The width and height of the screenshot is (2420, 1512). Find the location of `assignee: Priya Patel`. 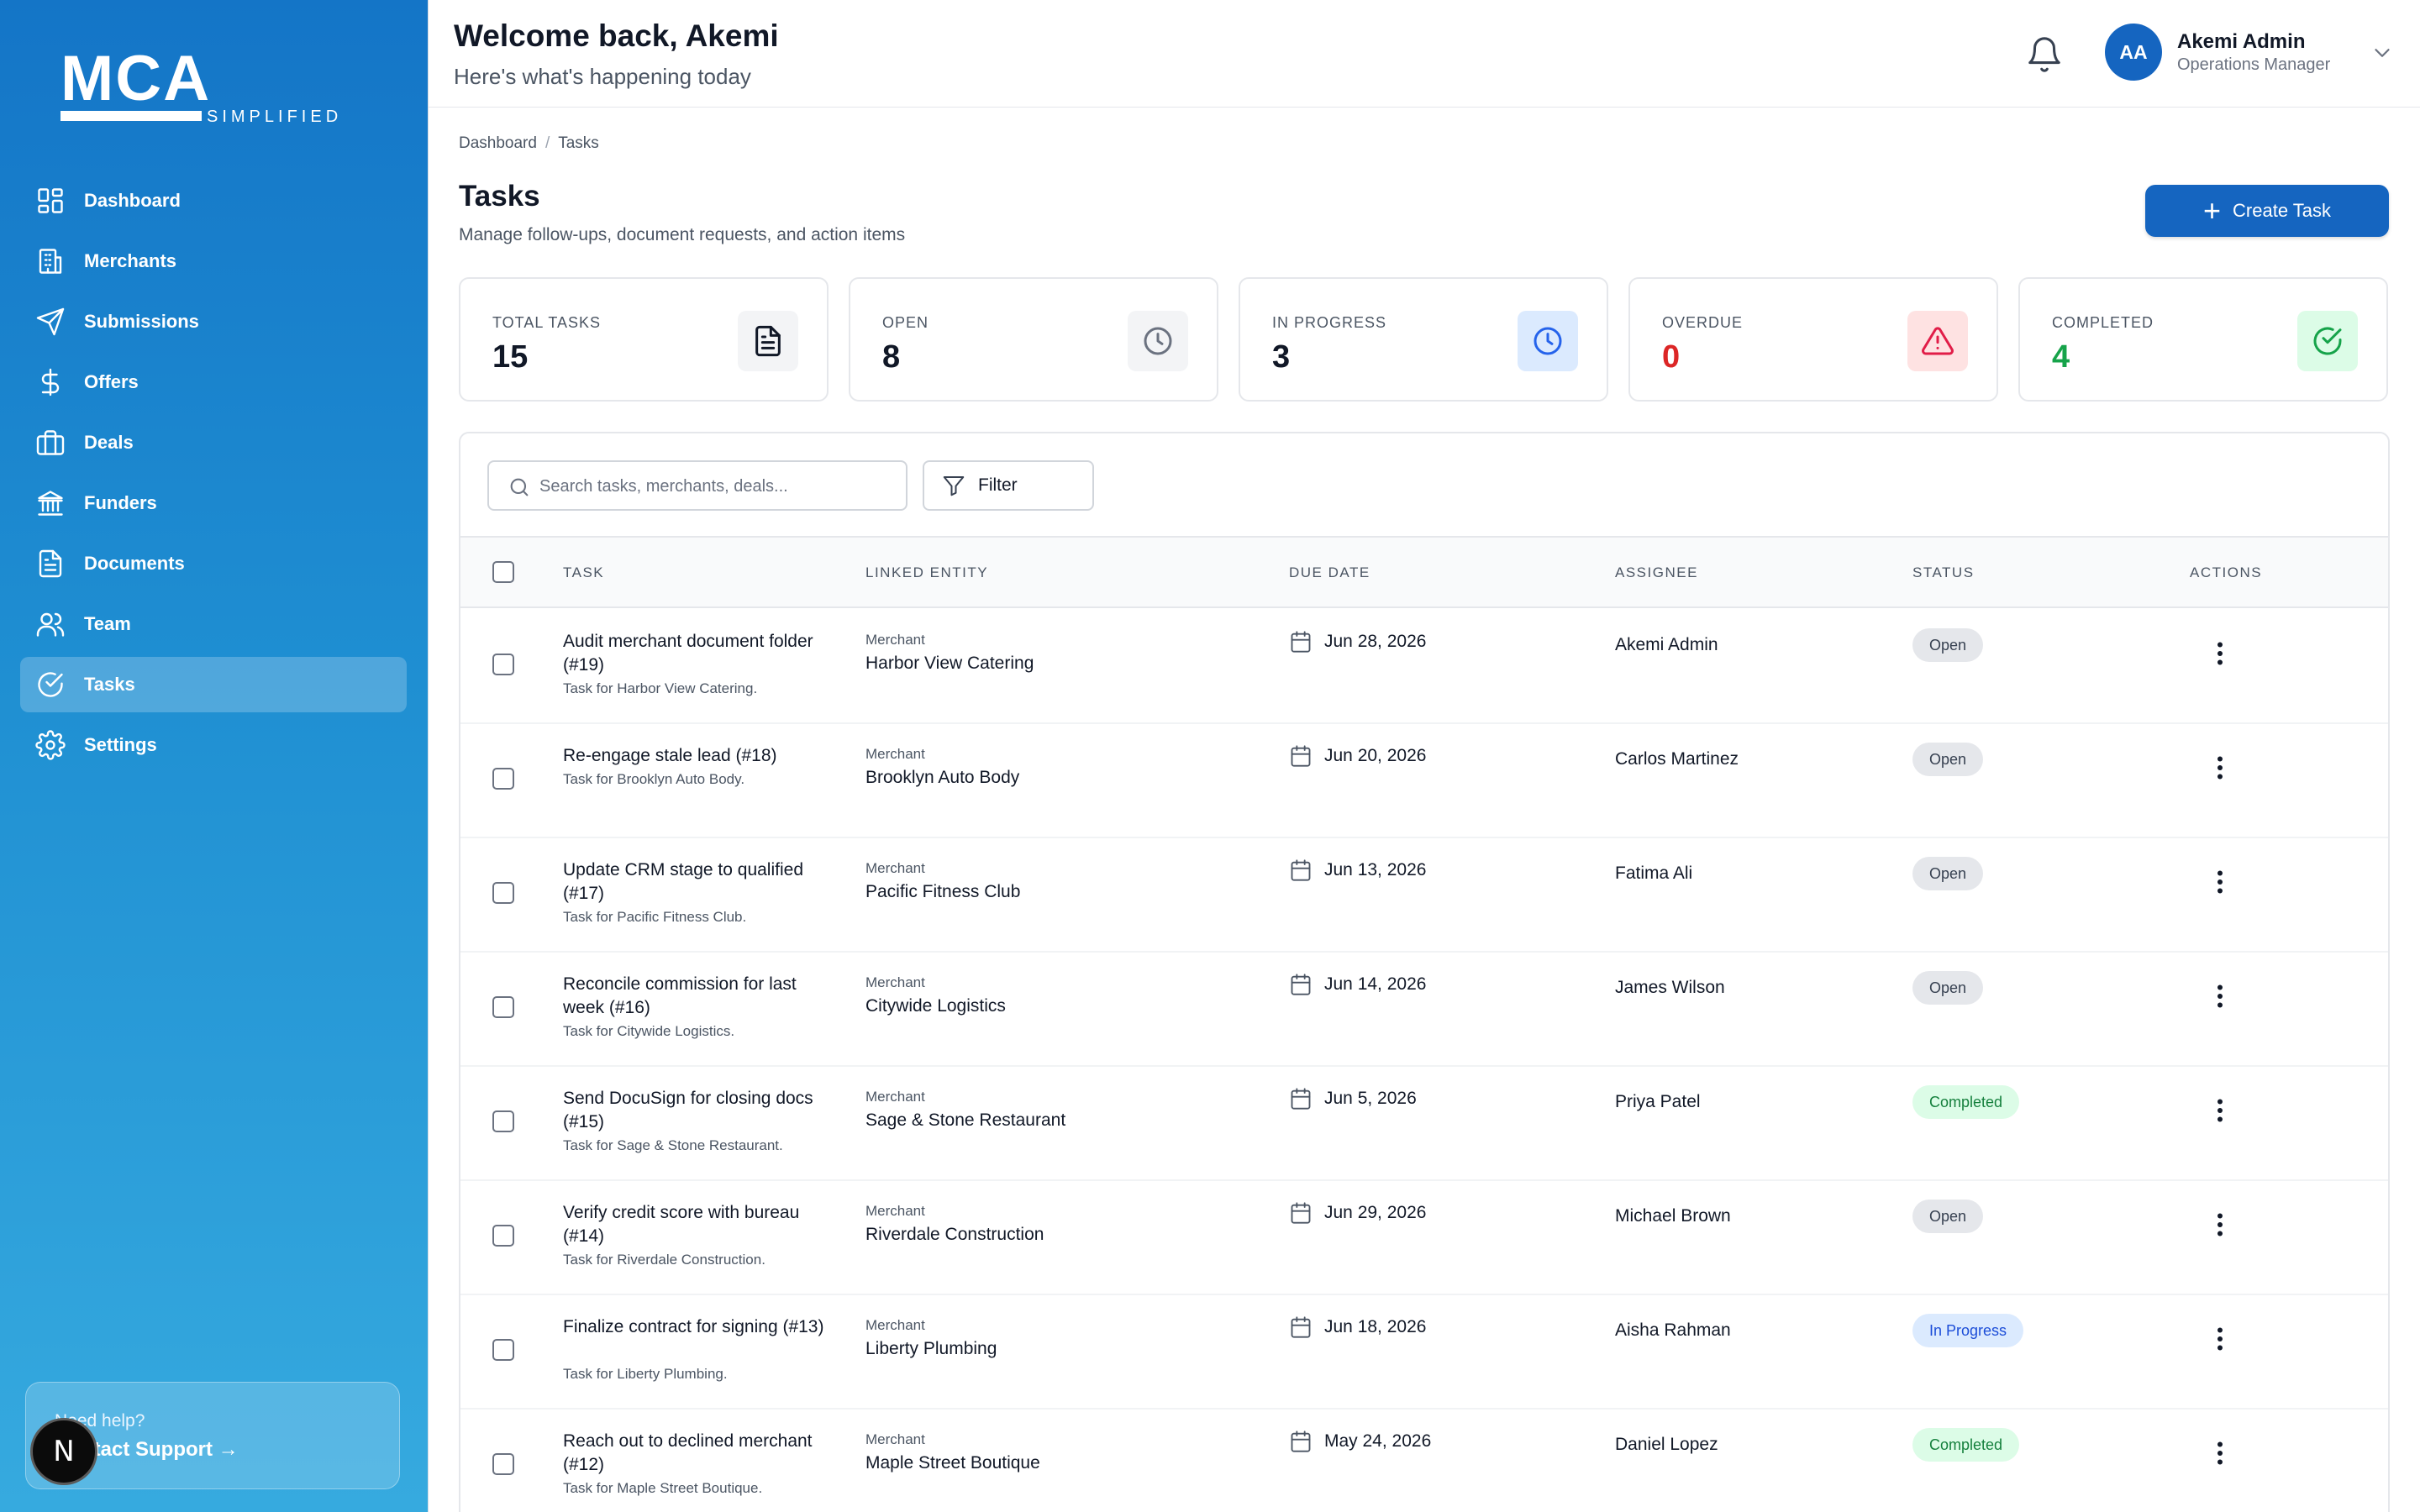

assignee: Priya Patel is located at coordinates (1658, 1101).